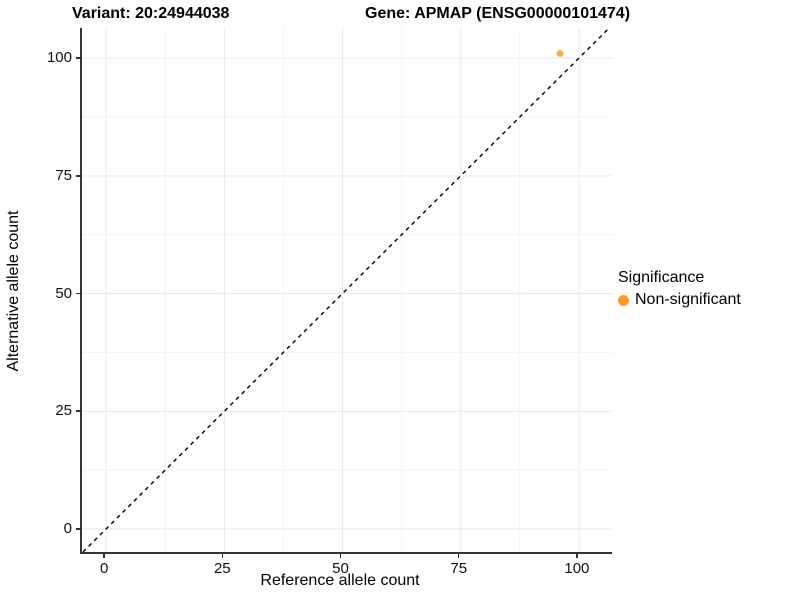 The height and width of the screenshot is (600, 800). Describe the element at coordinates (151, 13) in the screenshot. I see `plot-title-variant: Variant: 20:24944038` at that location.